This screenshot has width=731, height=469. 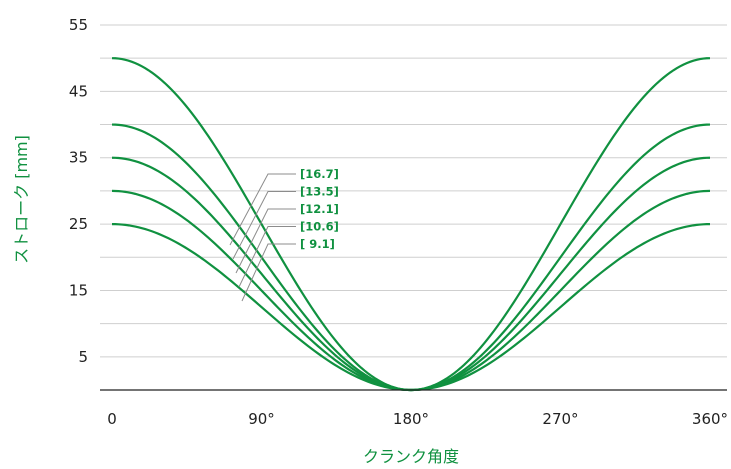 I want to click on y-axis-label: ストローク [mm], so click(x=21, y=199).